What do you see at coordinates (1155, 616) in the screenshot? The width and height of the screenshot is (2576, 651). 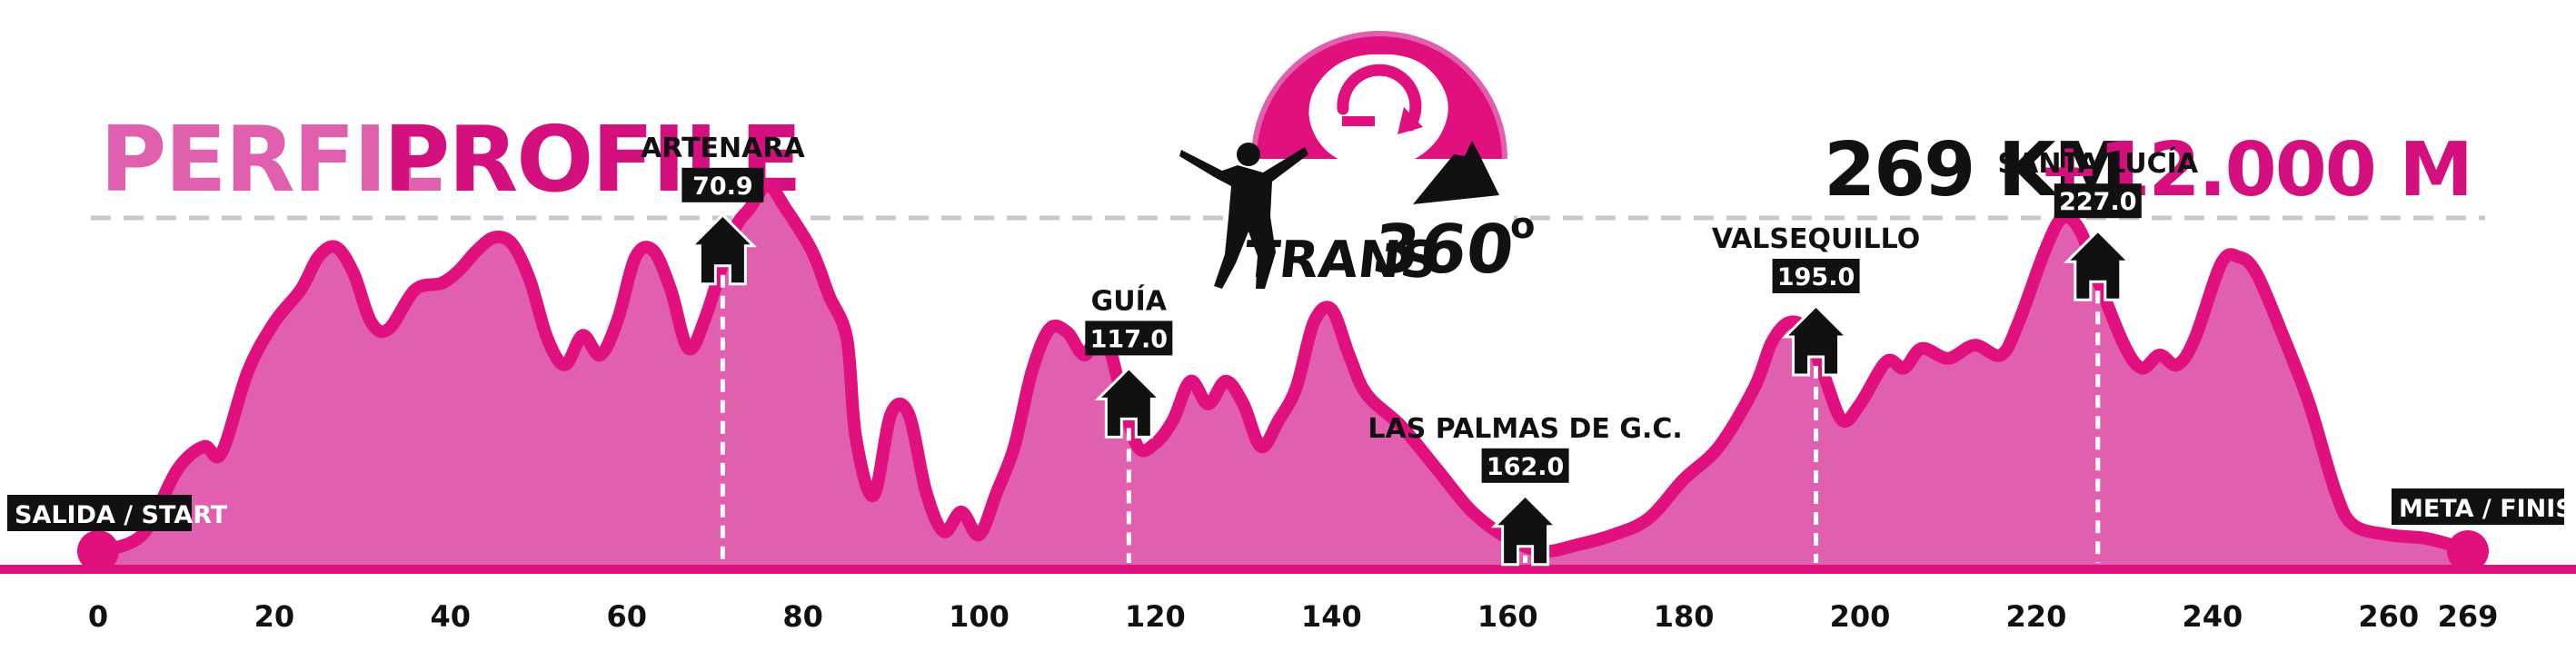 I see `x-tick-label: 120` at bounding box center [1155, 616].